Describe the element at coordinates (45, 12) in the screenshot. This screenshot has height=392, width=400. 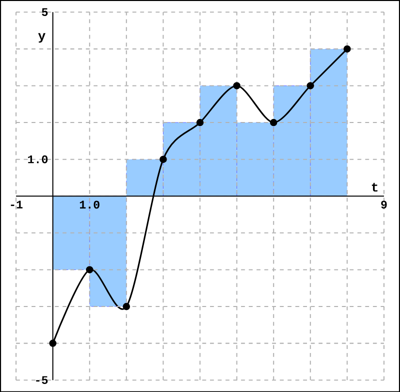
I see `y-tick-label: 5` at that location.